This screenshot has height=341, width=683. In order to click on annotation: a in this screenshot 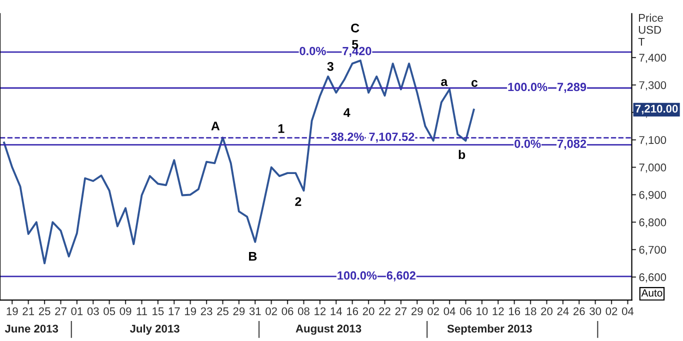, I will do `click(444, 82)`.